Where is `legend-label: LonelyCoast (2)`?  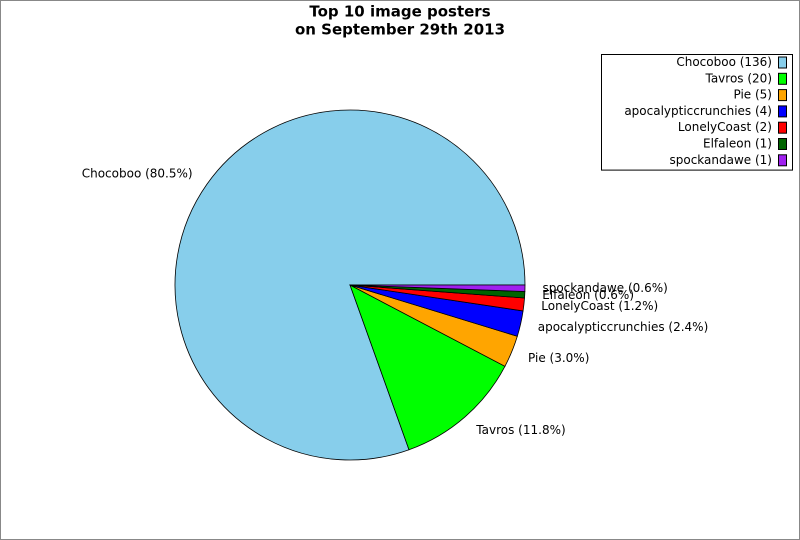 legend-label: LonelyCoast (2) is located at coordinates (725, 127).